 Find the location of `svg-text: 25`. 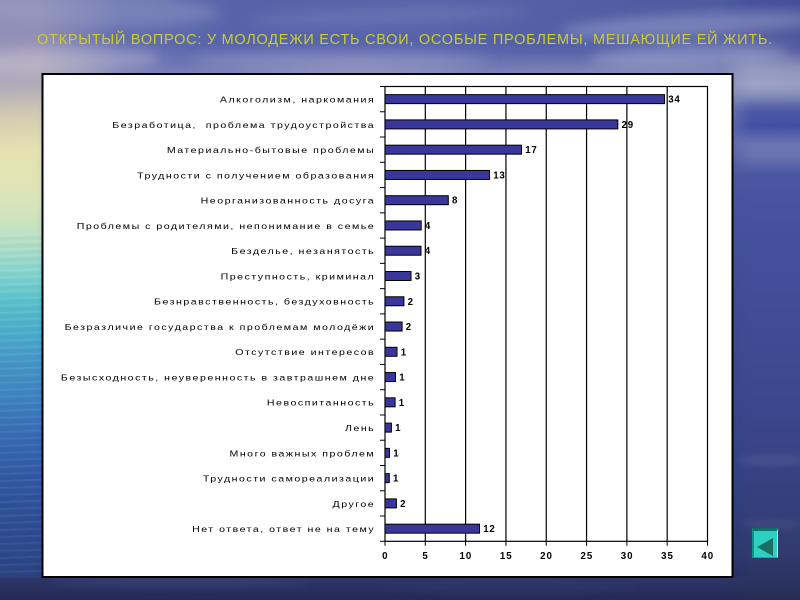

svg-text: 25 is located at coordinates (586, 556).